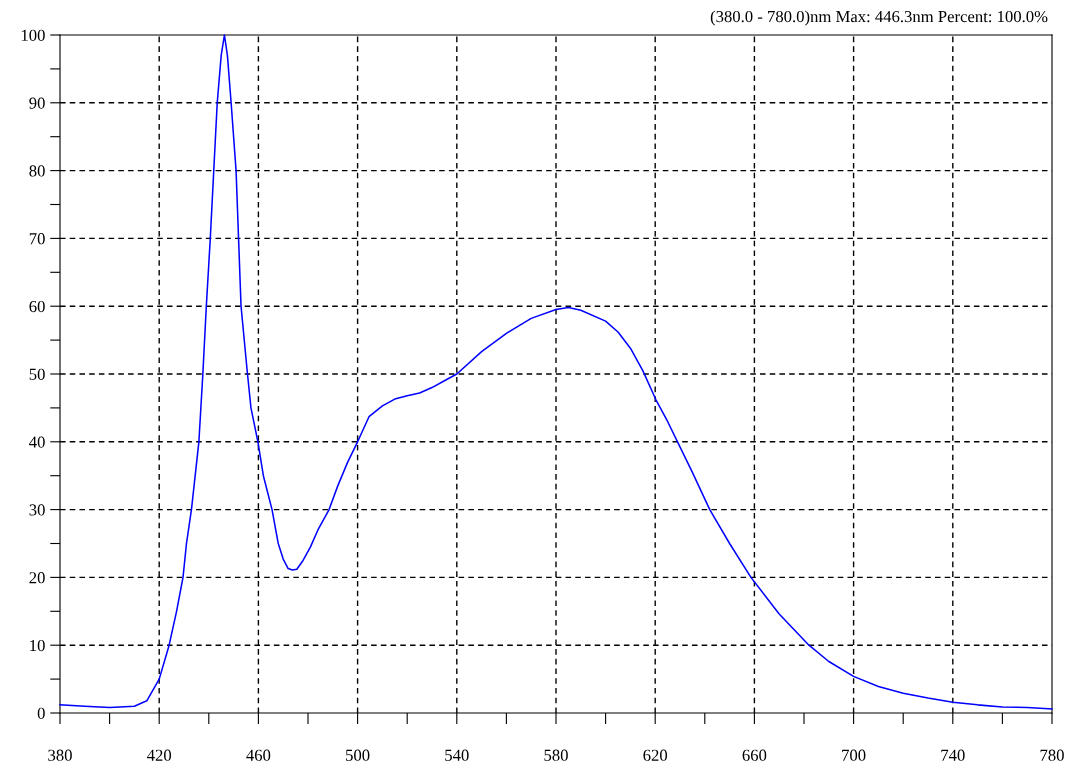  I want to click on y-tick-label: 70, so click(37, 239).